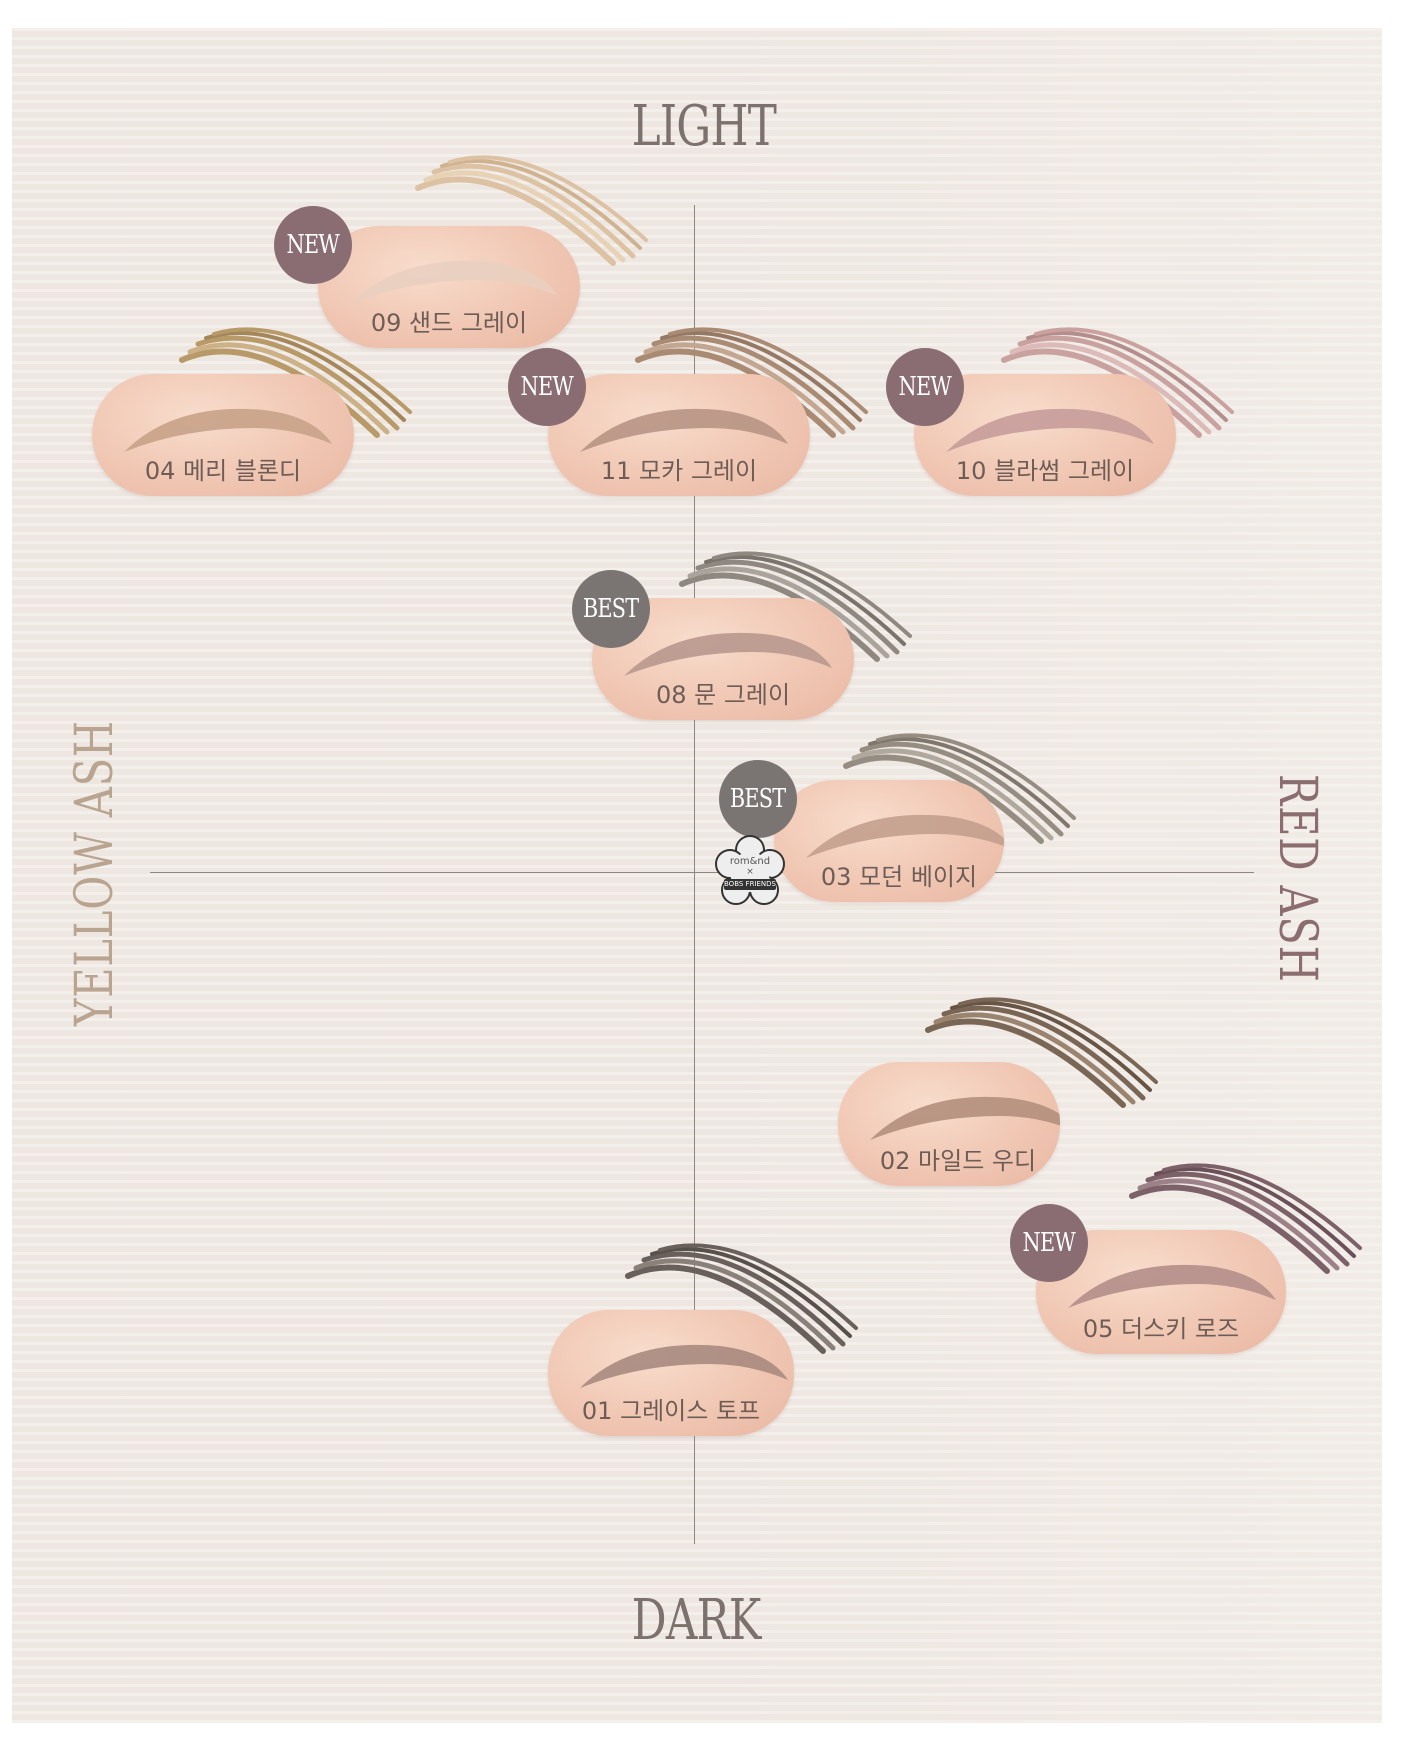  Describe the element at coordinates (671, 1411) in the screenshot. I see `product-label-01: 01 그레이스 토프` at that location.